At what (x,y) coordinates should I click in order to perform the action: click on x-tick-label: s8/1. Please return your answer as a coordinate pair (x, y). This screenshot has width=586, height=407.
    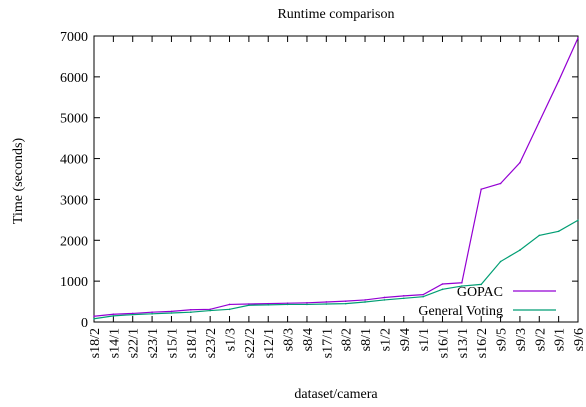
    Looking at the image, I should click on (366, 339).